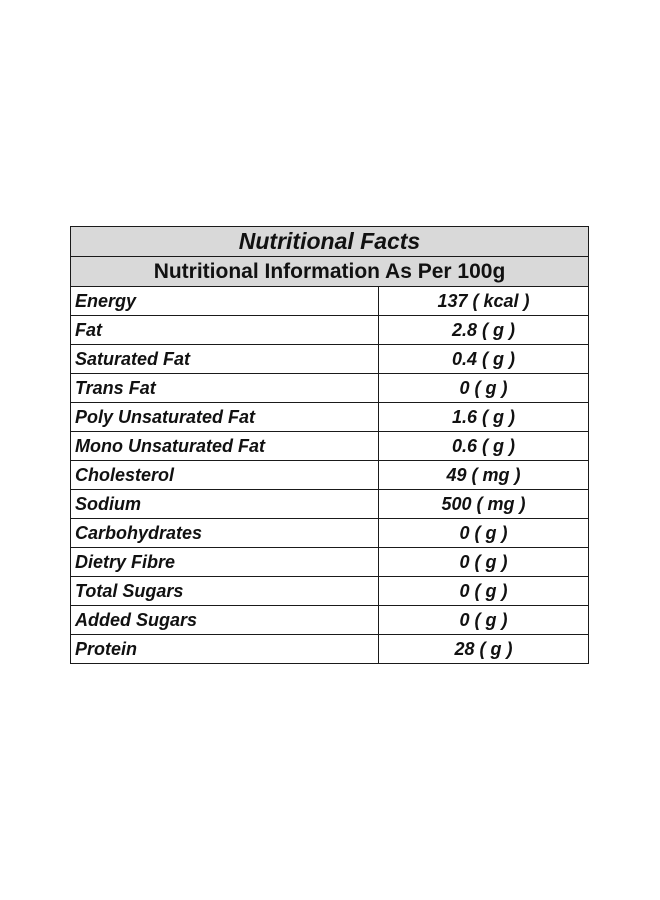  Describe the element at coordinates (224, 446) in the screenshot. I see `nutrient-name: Mono Unsaturated Fat` at that location.